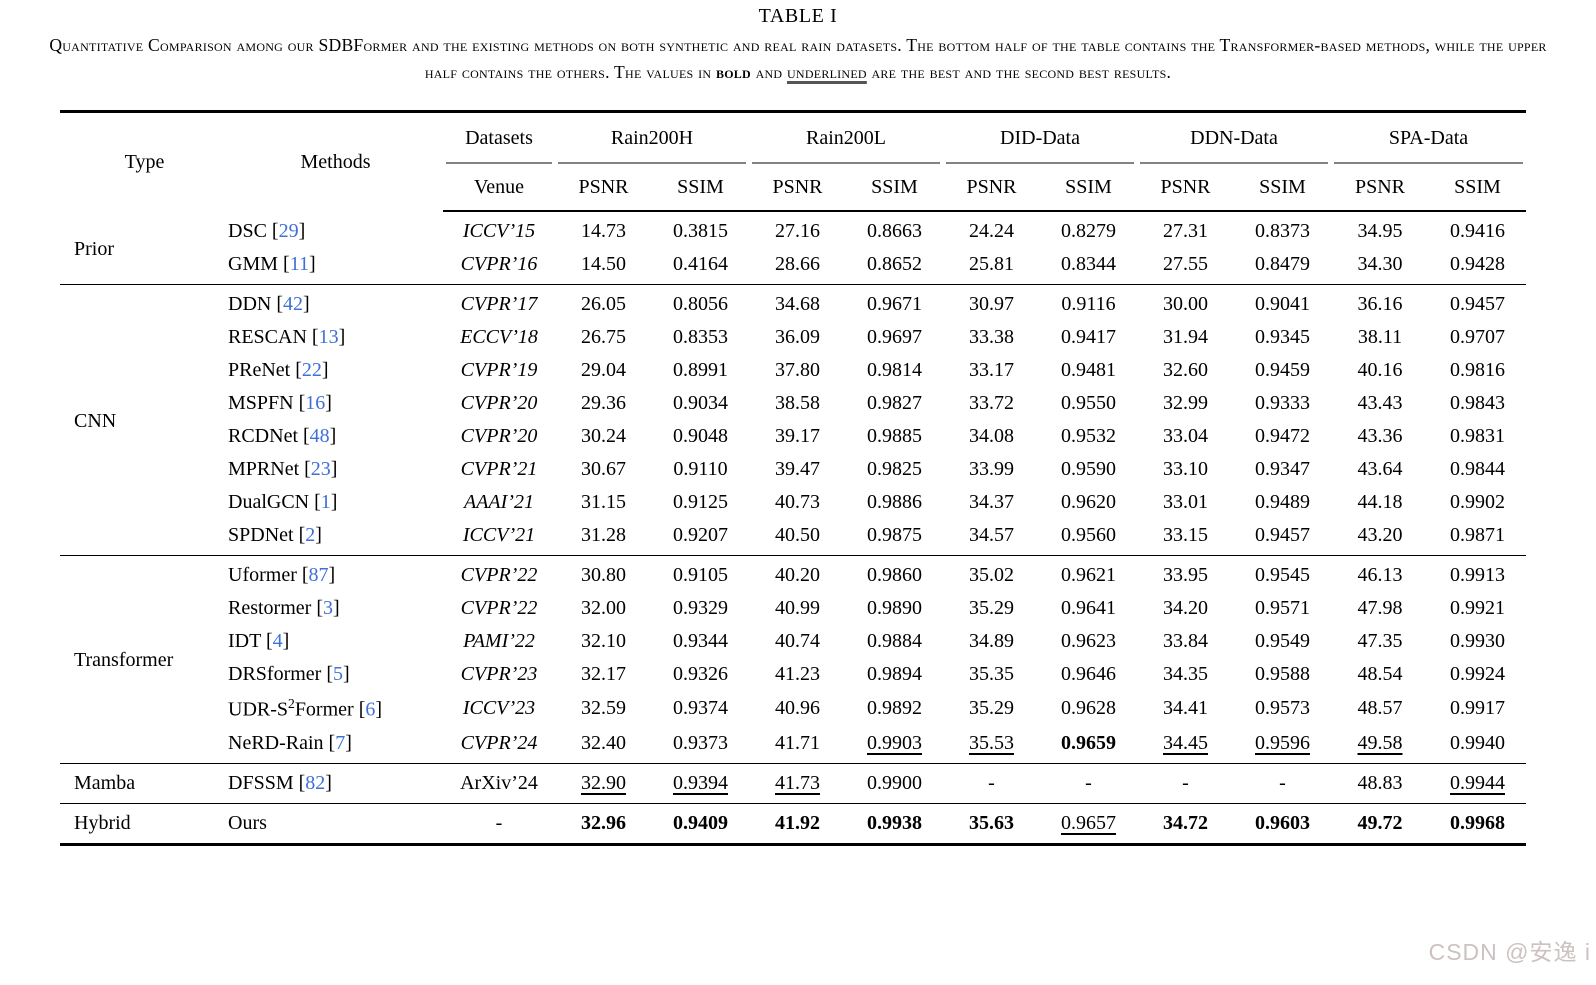 This screenshot has height=985, width=1596. I want to click on value-cell: 41.71, so click(797, 742).